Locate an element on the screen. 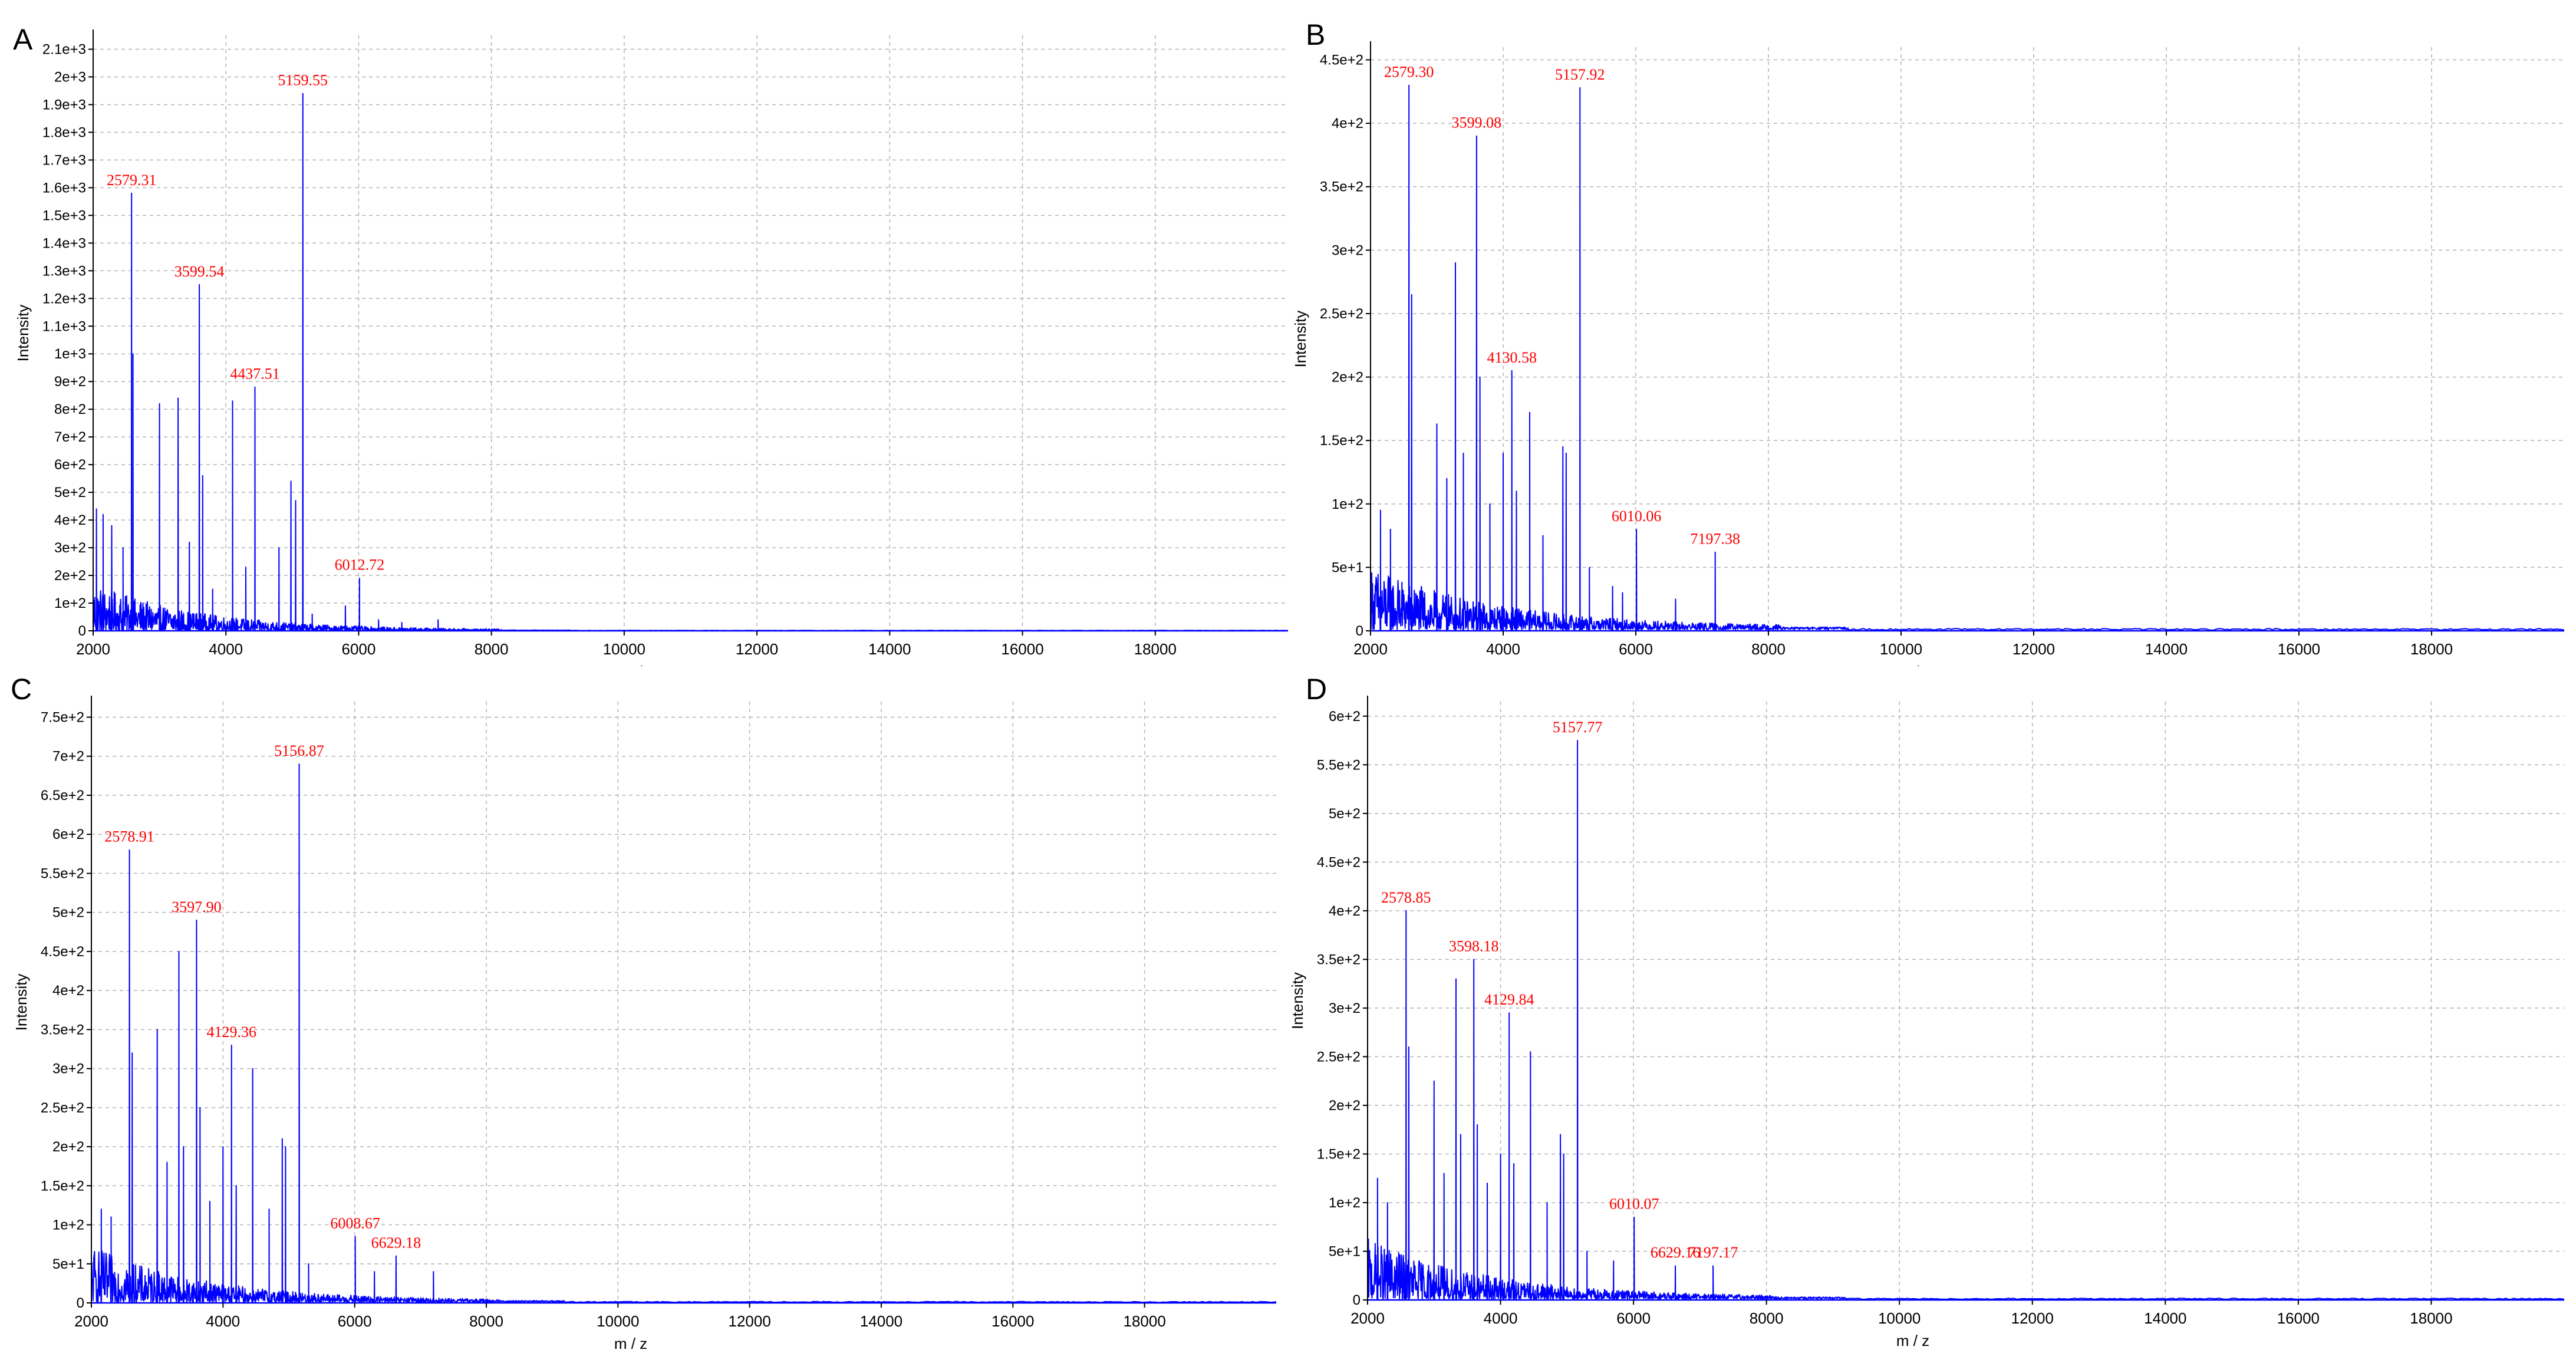 This screenshot has height=1353, width=2576. panel-letter: D is located at coordinates (1316, 689).